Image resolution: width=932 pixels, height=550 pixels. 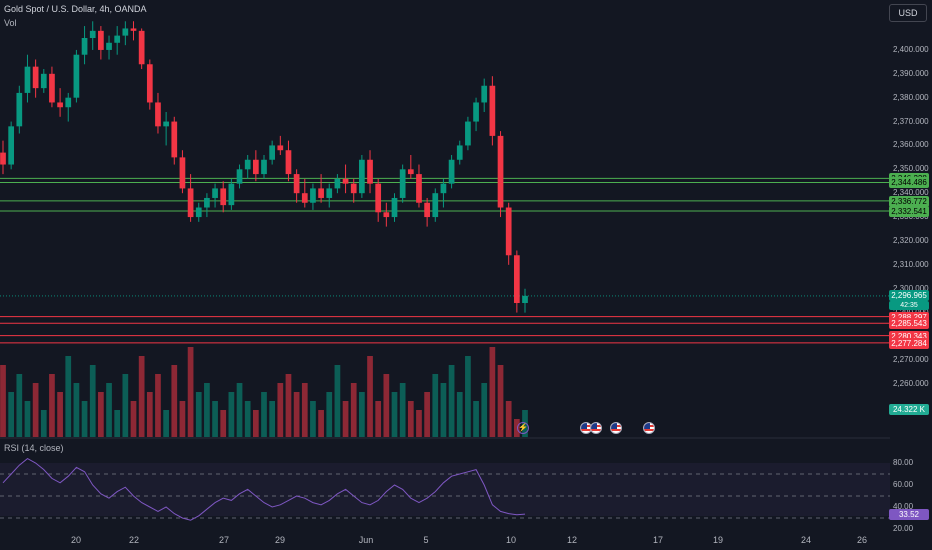 I want to click on rsi-axis-label: 80.00, so click(x=903, y=462).